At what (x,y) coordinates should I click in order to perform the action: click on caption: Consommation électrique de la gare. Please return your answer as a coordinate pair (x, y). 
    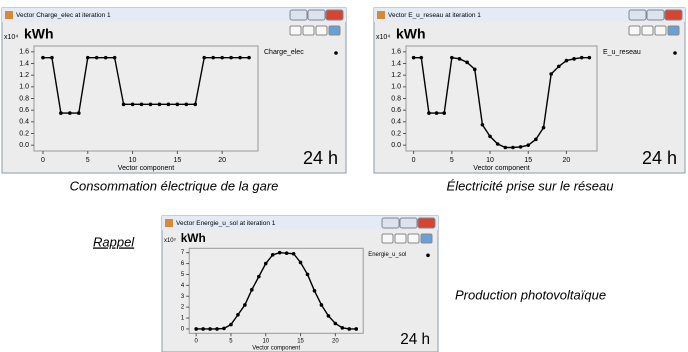
    Looking at the image, I should click on (174, 185).